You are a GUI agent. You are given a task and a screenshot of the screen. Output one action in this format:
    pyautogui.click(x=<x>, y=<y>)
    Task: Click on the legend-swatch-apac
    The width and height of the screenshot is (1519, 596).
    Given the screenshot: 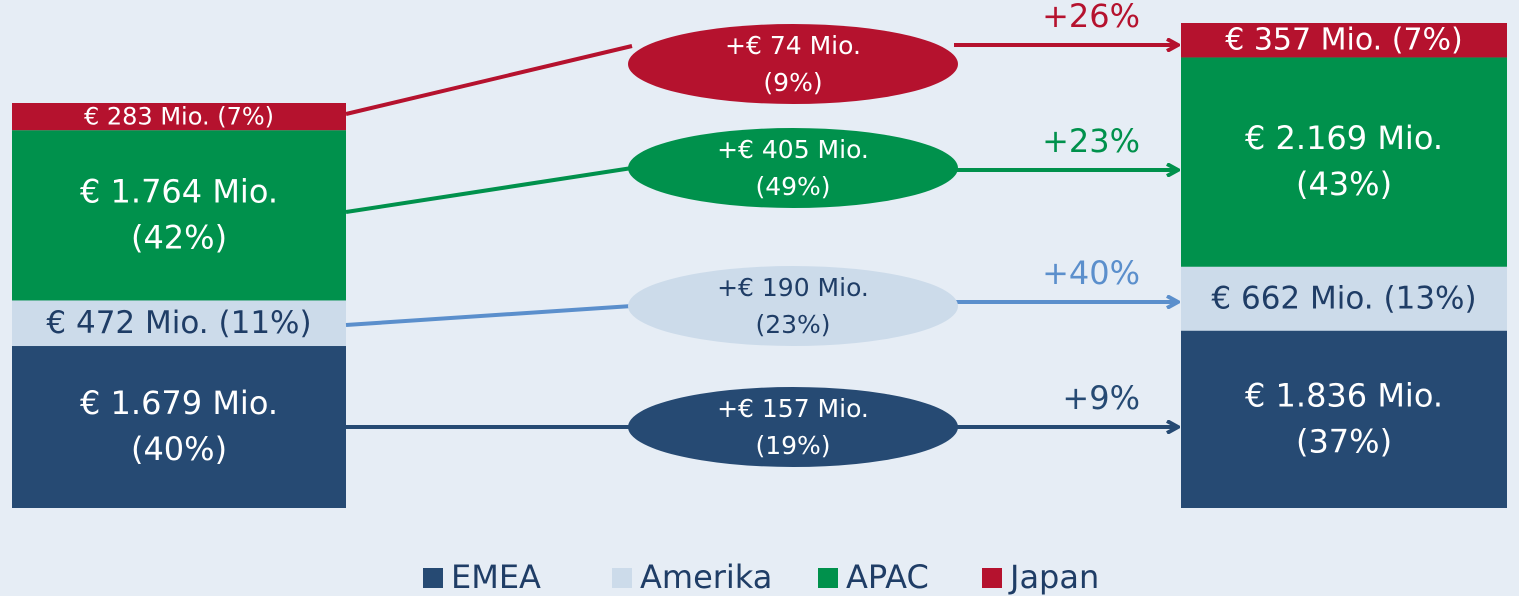 What is the action you would take?
    pyautogui.click(x=828, y=578)
    